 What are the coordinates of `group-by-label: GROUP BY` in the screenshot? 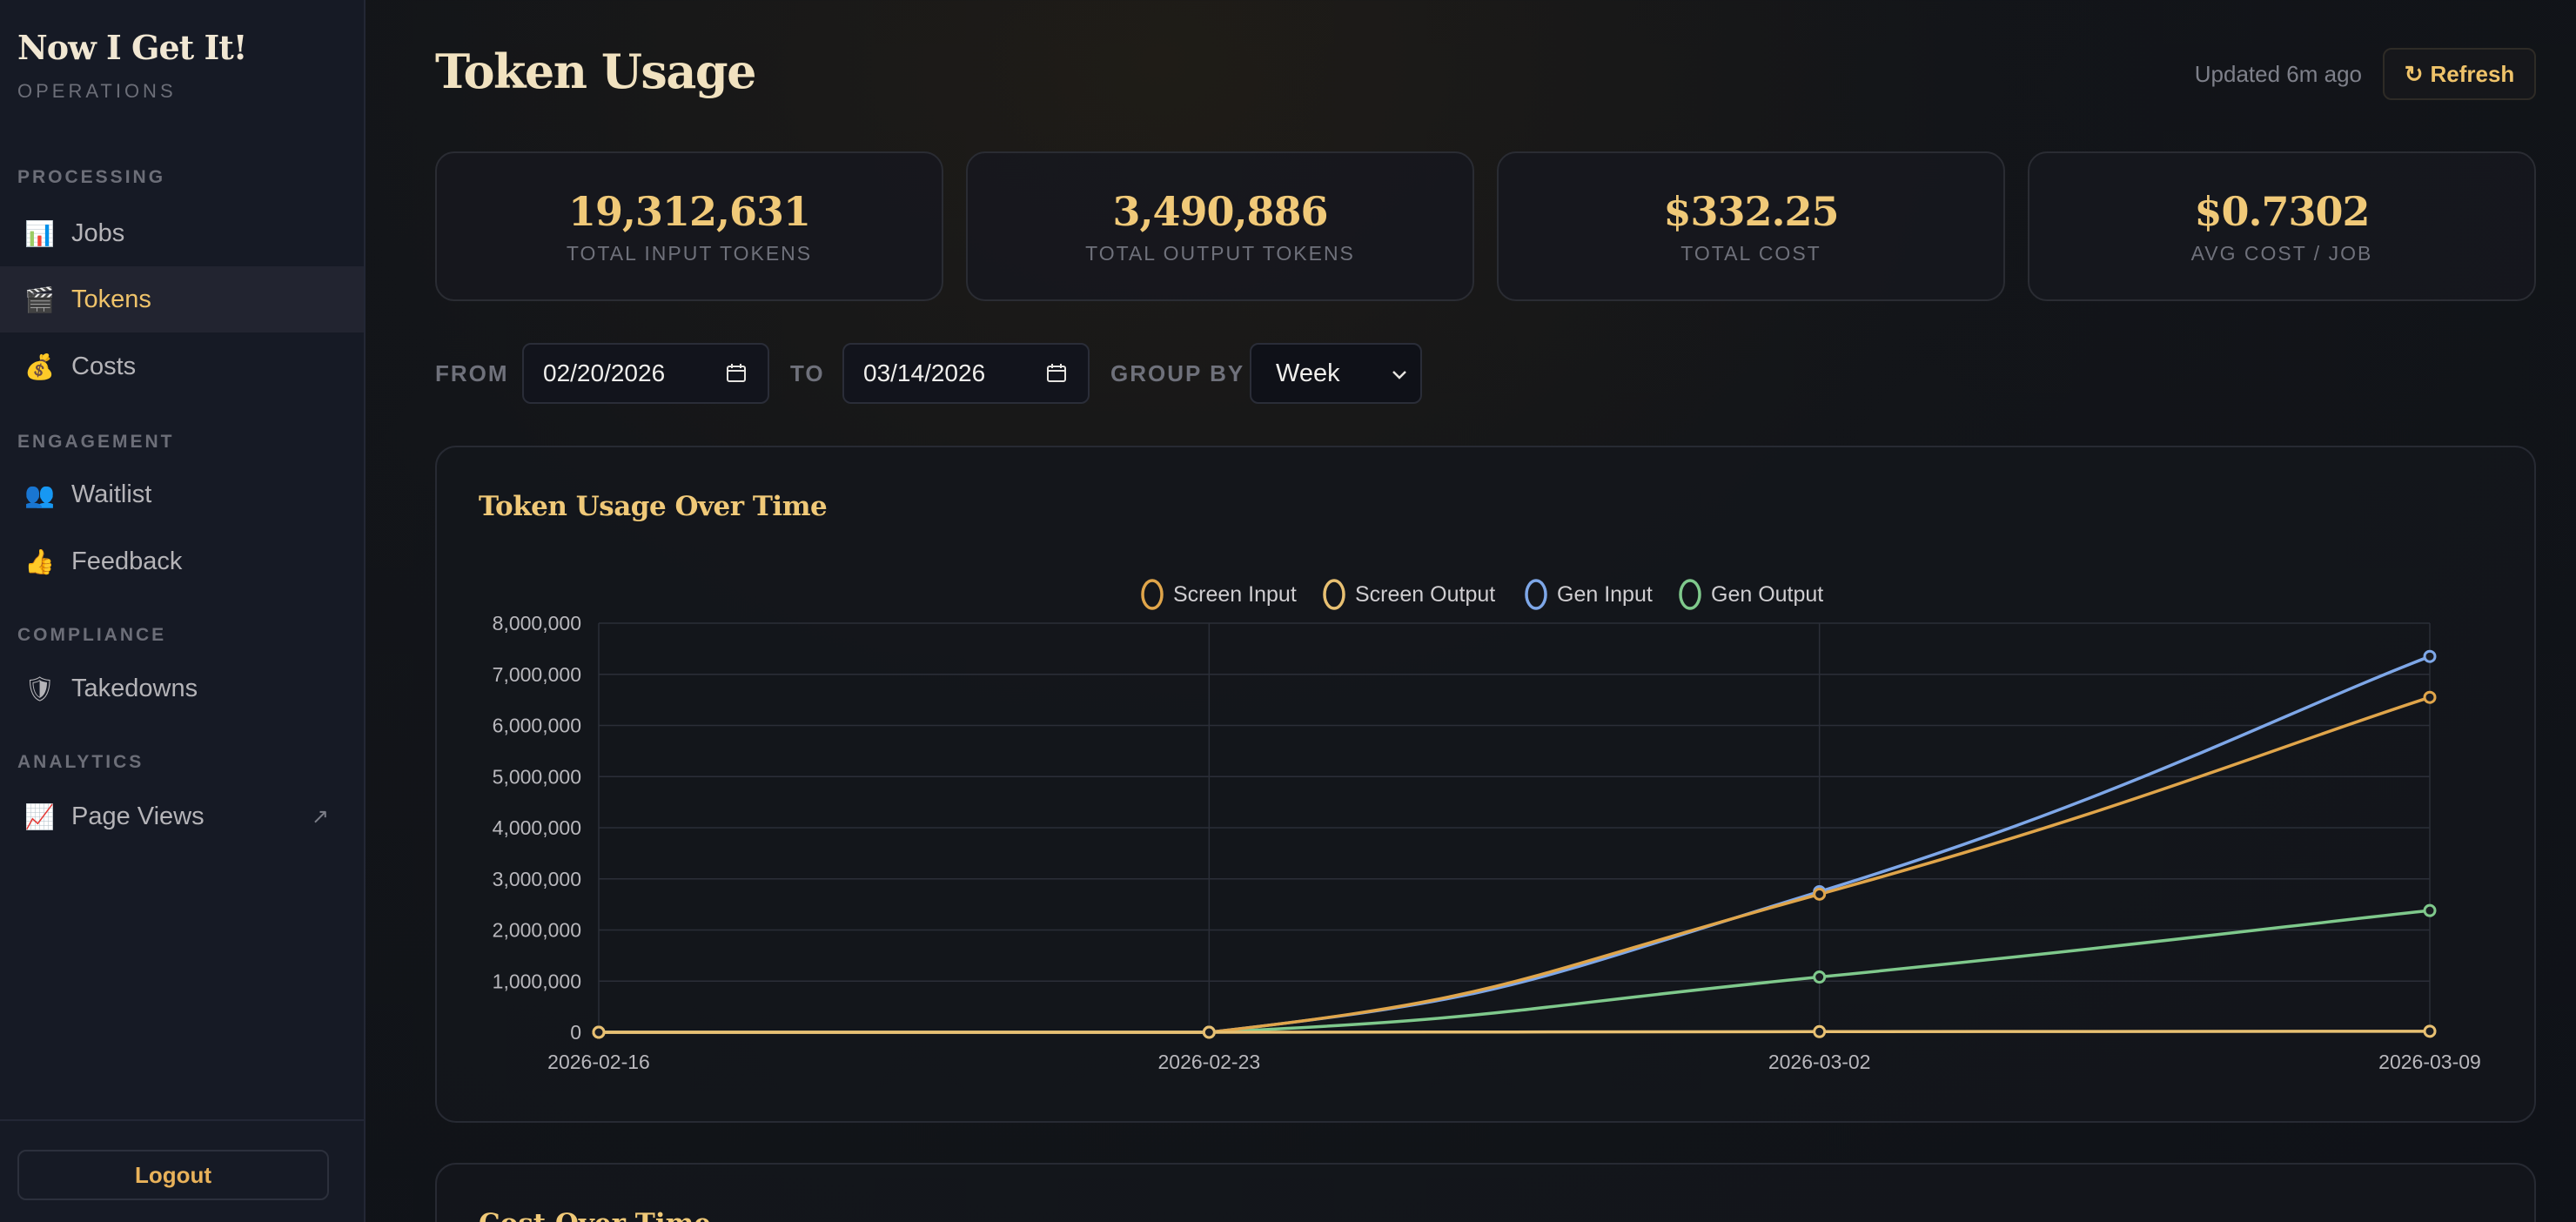 It's located at (1178, 373).